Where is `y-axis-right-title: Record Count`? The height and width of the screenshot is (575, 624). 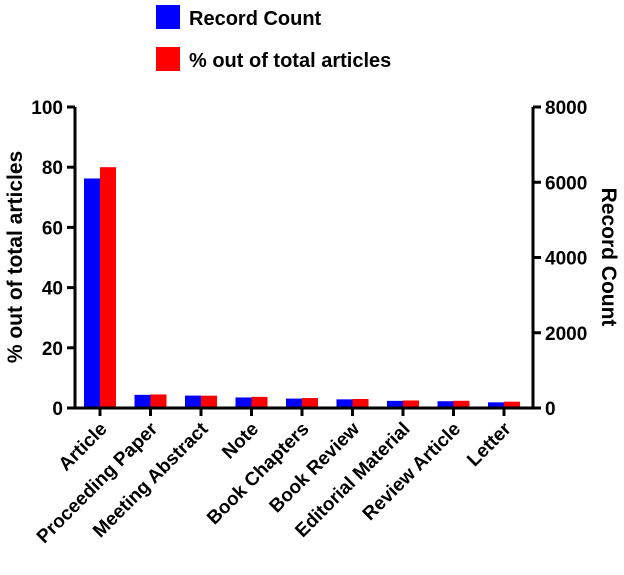 y-axis-right-title: Record Count is located at coordinates (608, 257).